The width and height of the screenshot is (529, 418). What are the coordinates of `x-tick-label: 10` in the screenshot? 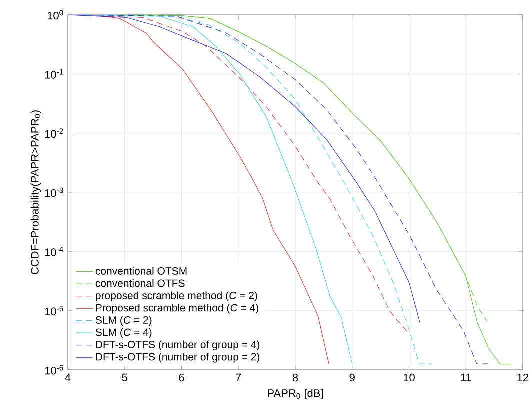 It's located at (409, 378).